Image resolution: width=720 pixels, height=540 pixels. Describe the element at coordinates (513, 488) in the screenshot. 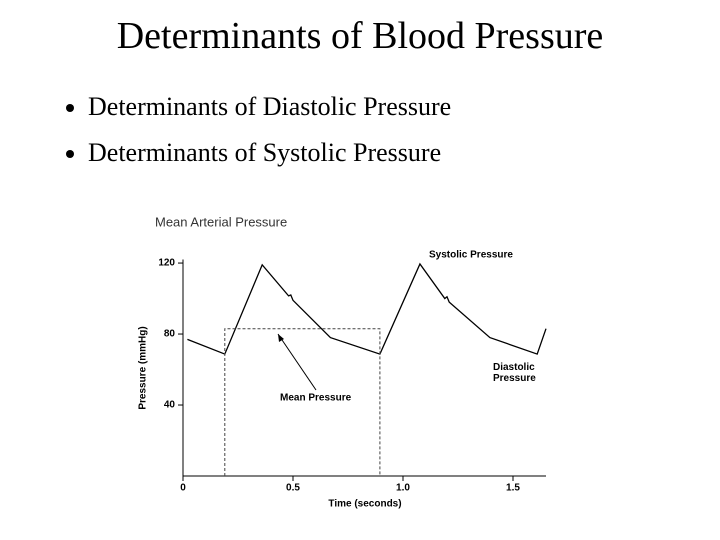

I see `x-tick-label: 1.5` at that location.